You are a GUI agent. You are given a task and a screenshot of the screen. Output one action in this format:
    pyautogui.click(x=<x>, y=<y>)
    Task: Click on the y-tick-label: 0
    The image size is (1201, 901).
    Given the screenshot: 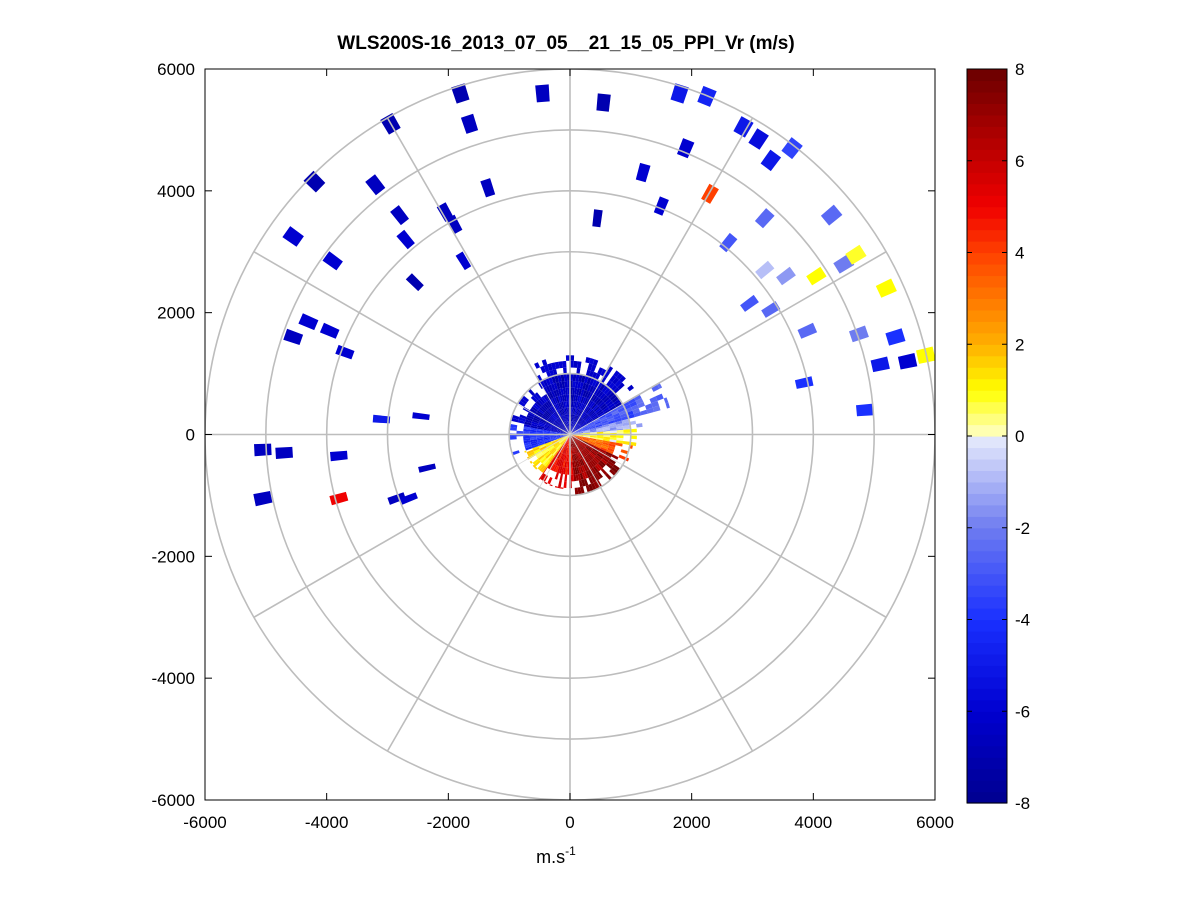 What is the action you would take?
    pyautogui.click(x=190, y=435)
    